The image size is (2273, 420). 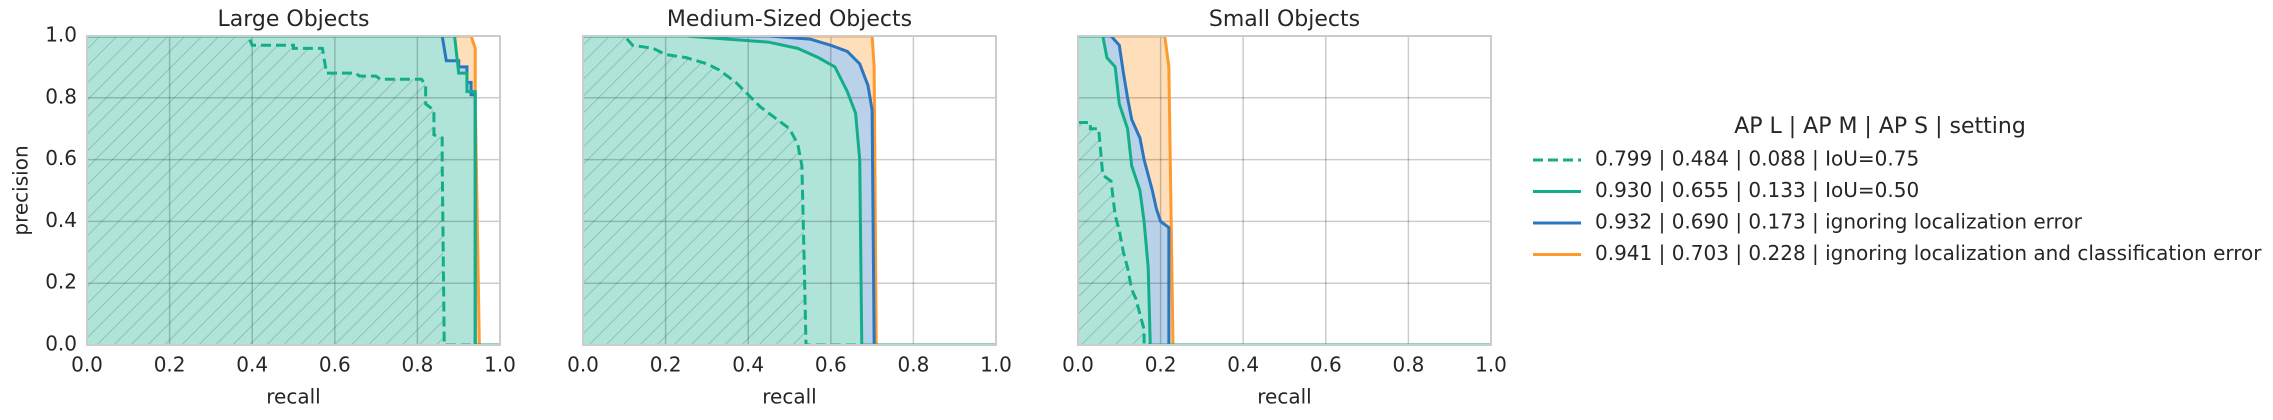 I want to click on legend-title: AP L | AP M | AP S | setting, so click(x=1880, y=126).